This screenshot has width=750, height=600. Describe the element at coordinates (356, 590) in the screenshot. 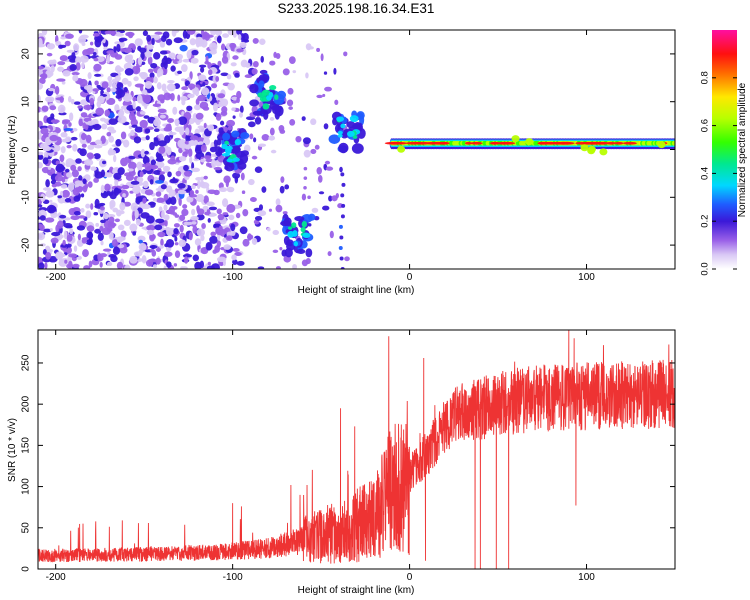

I see `snr-x-label: Height of straight line (km)` at that location.